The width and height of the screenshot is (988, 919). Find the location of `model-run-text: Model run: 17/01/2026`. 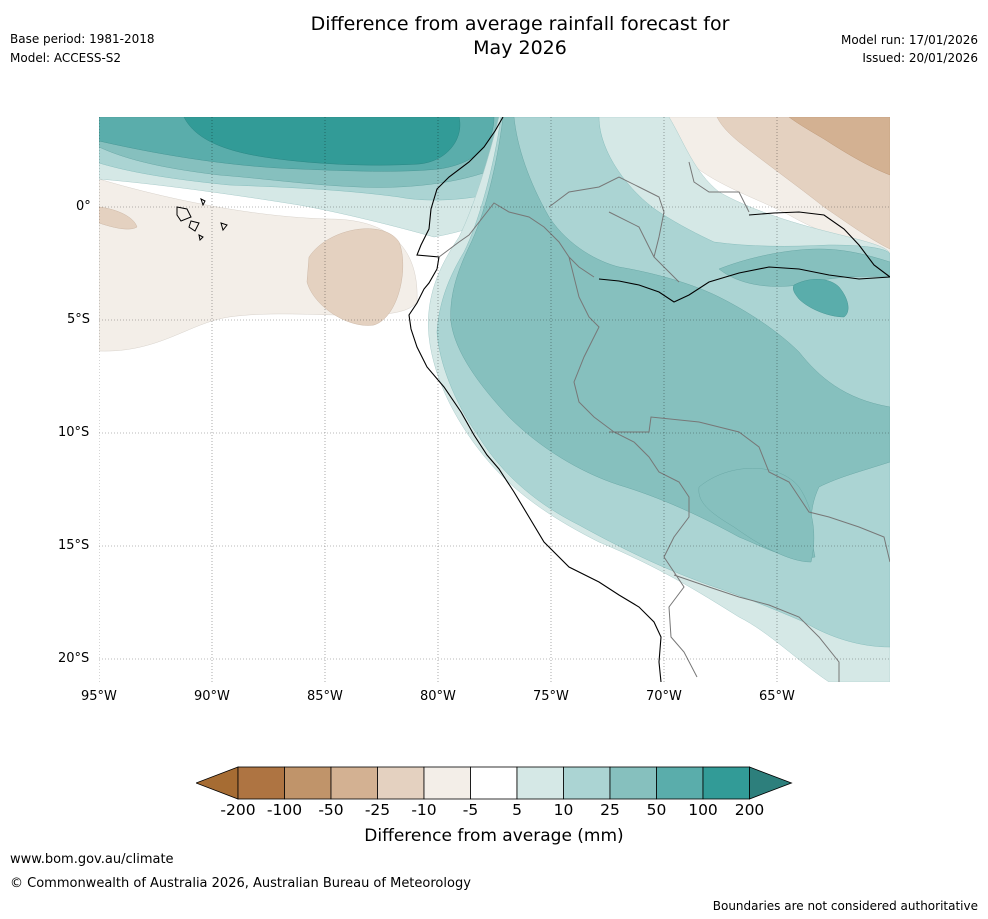

model-run-text: Model run: 17/01/2026 is located at coordinates (909, 40).